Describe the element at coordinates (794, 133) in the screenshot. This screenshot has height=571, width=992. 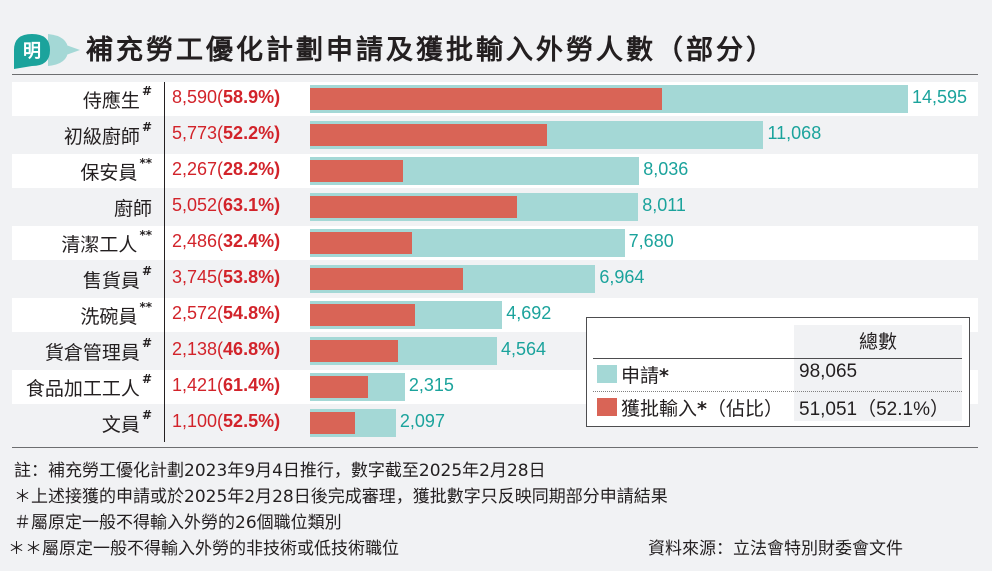
I see `applications-data-label: 11,068` at that location.